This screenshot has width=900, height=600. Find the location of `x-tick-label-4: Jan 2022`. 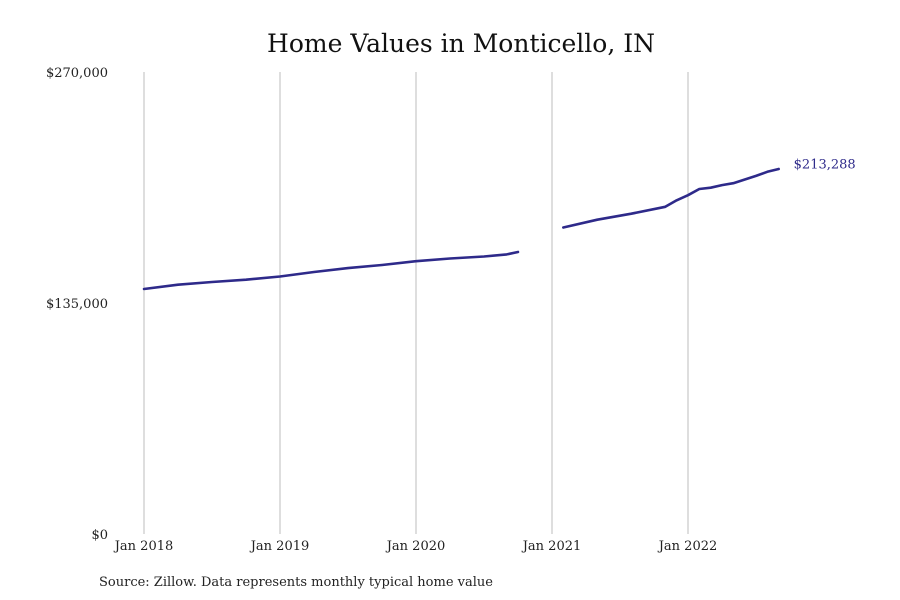

x-tick-label-4: Jan 2022 is located at coordinates (687, 546).